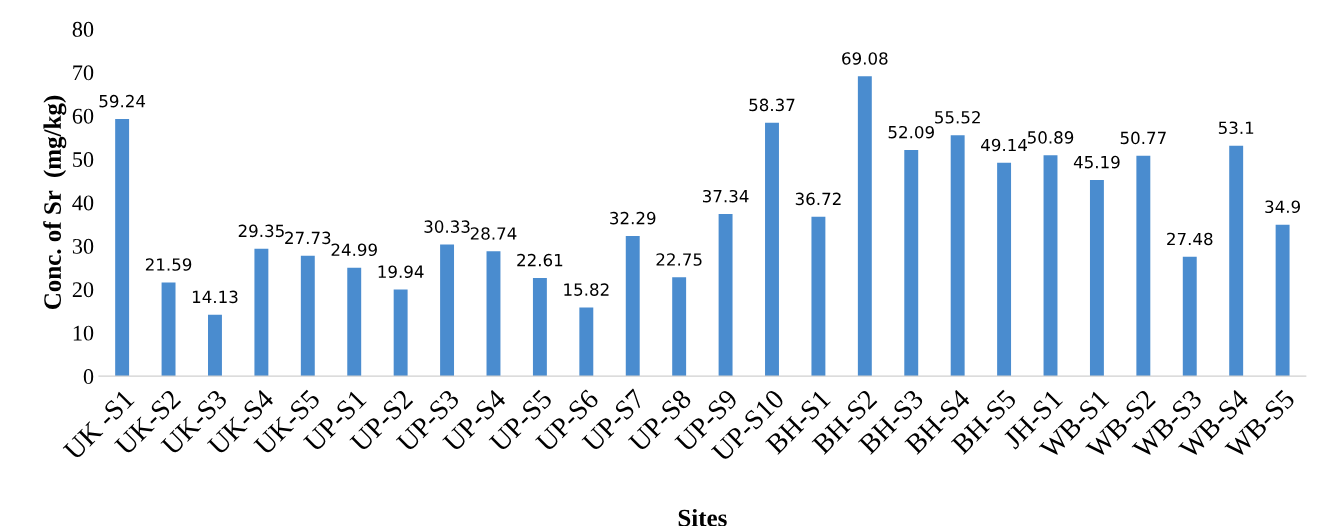 Image resolution: width=1319 pixels, height=526 pixels. I want to click on data-label: 30.33, so click(447, 226).